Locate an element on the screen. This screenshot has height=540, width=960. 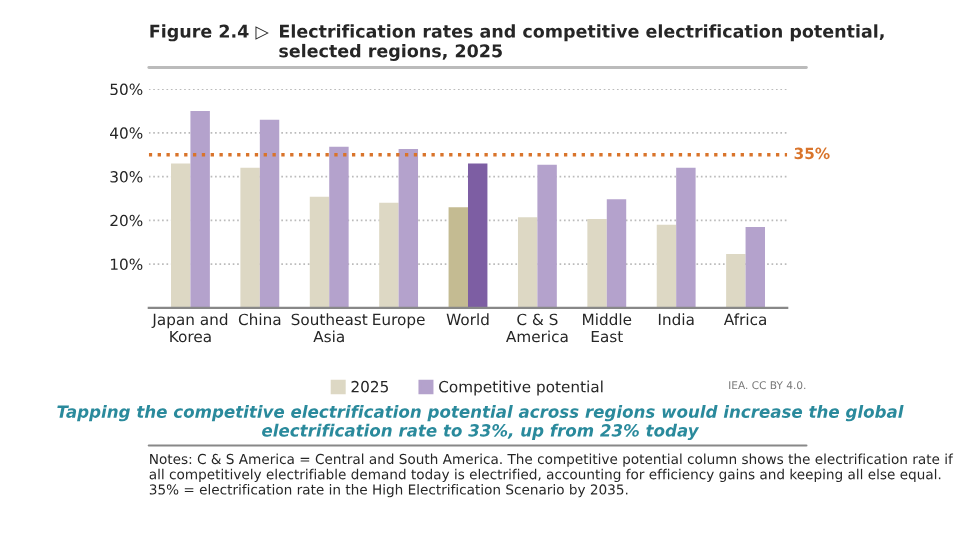
text: Tapping the competitive electrification potential across regions would increase the global electrification rate to 33%, up from 23% today is located at coordinates (480, 423).